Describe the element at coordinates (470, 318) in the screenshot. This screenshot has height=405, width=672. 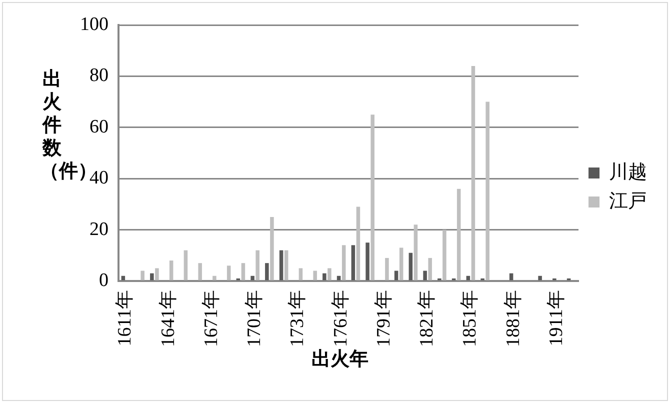
I see `x-tick-label: 1851年` at that location.